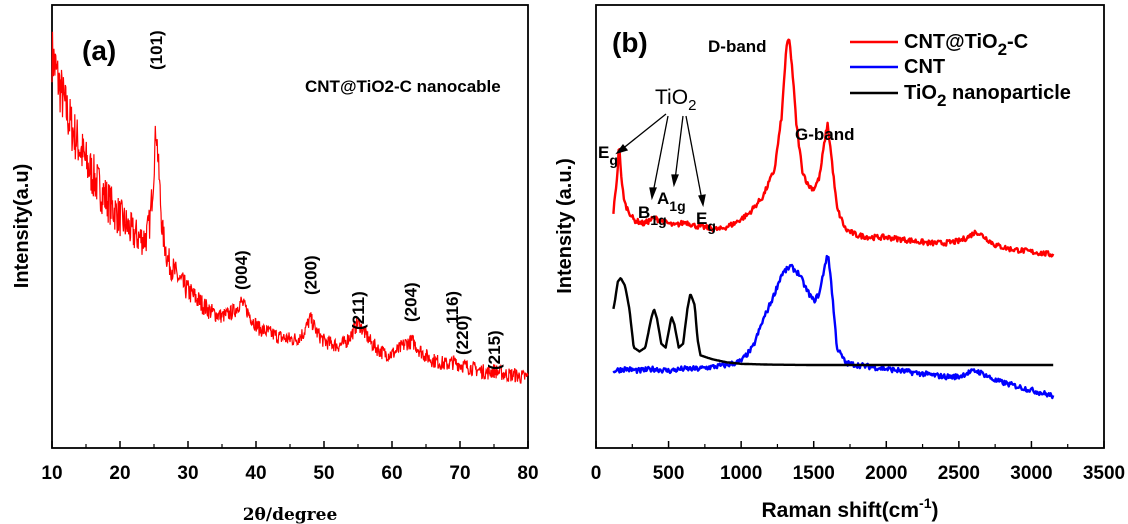  Describe the element at coordinates (290, 462) in the screenshot. I see `panel-a-x-ticks: 10 20 30 40 50 60 70 80` at that location.